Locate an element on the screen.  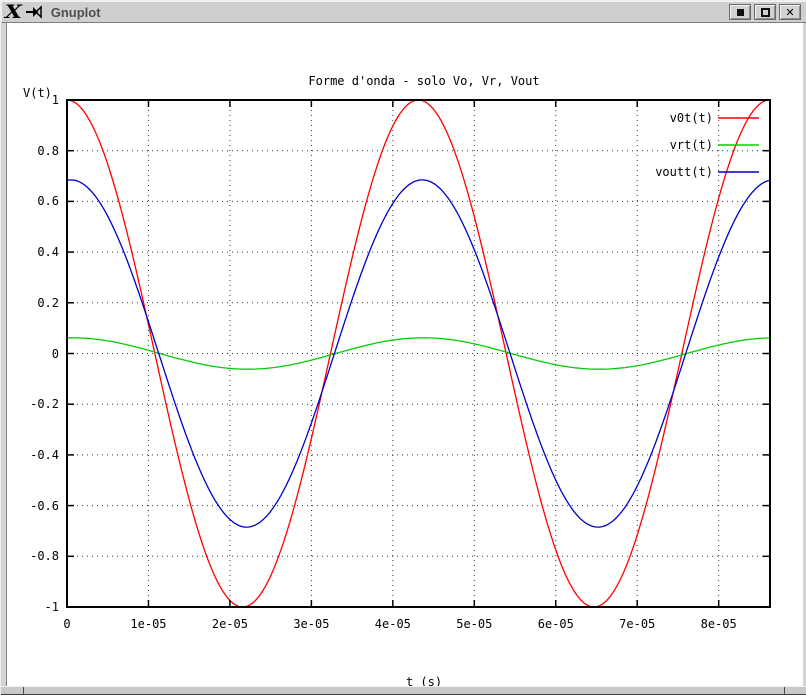
y-tick-label: -0.2 is located at coordinates (44, 404).